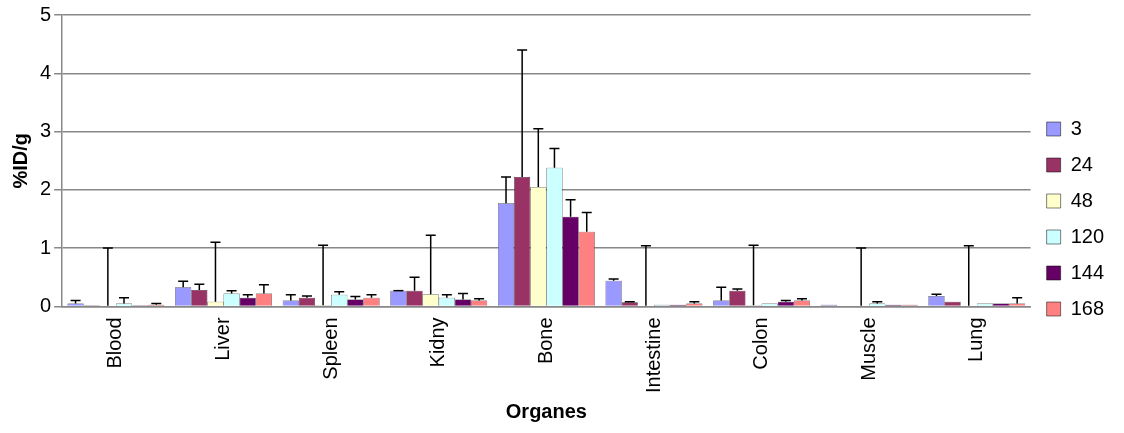 The image size is (1124, 433). I want to click on x-tick-label: Liver, so click(222, 339).